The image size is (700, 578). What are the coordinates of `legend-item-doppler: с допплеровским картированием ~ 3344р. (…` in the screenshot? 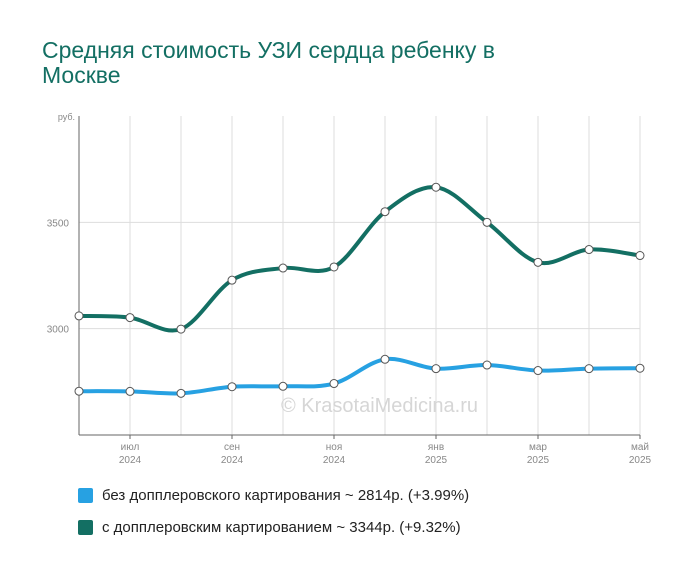 It's located at (273, 527).